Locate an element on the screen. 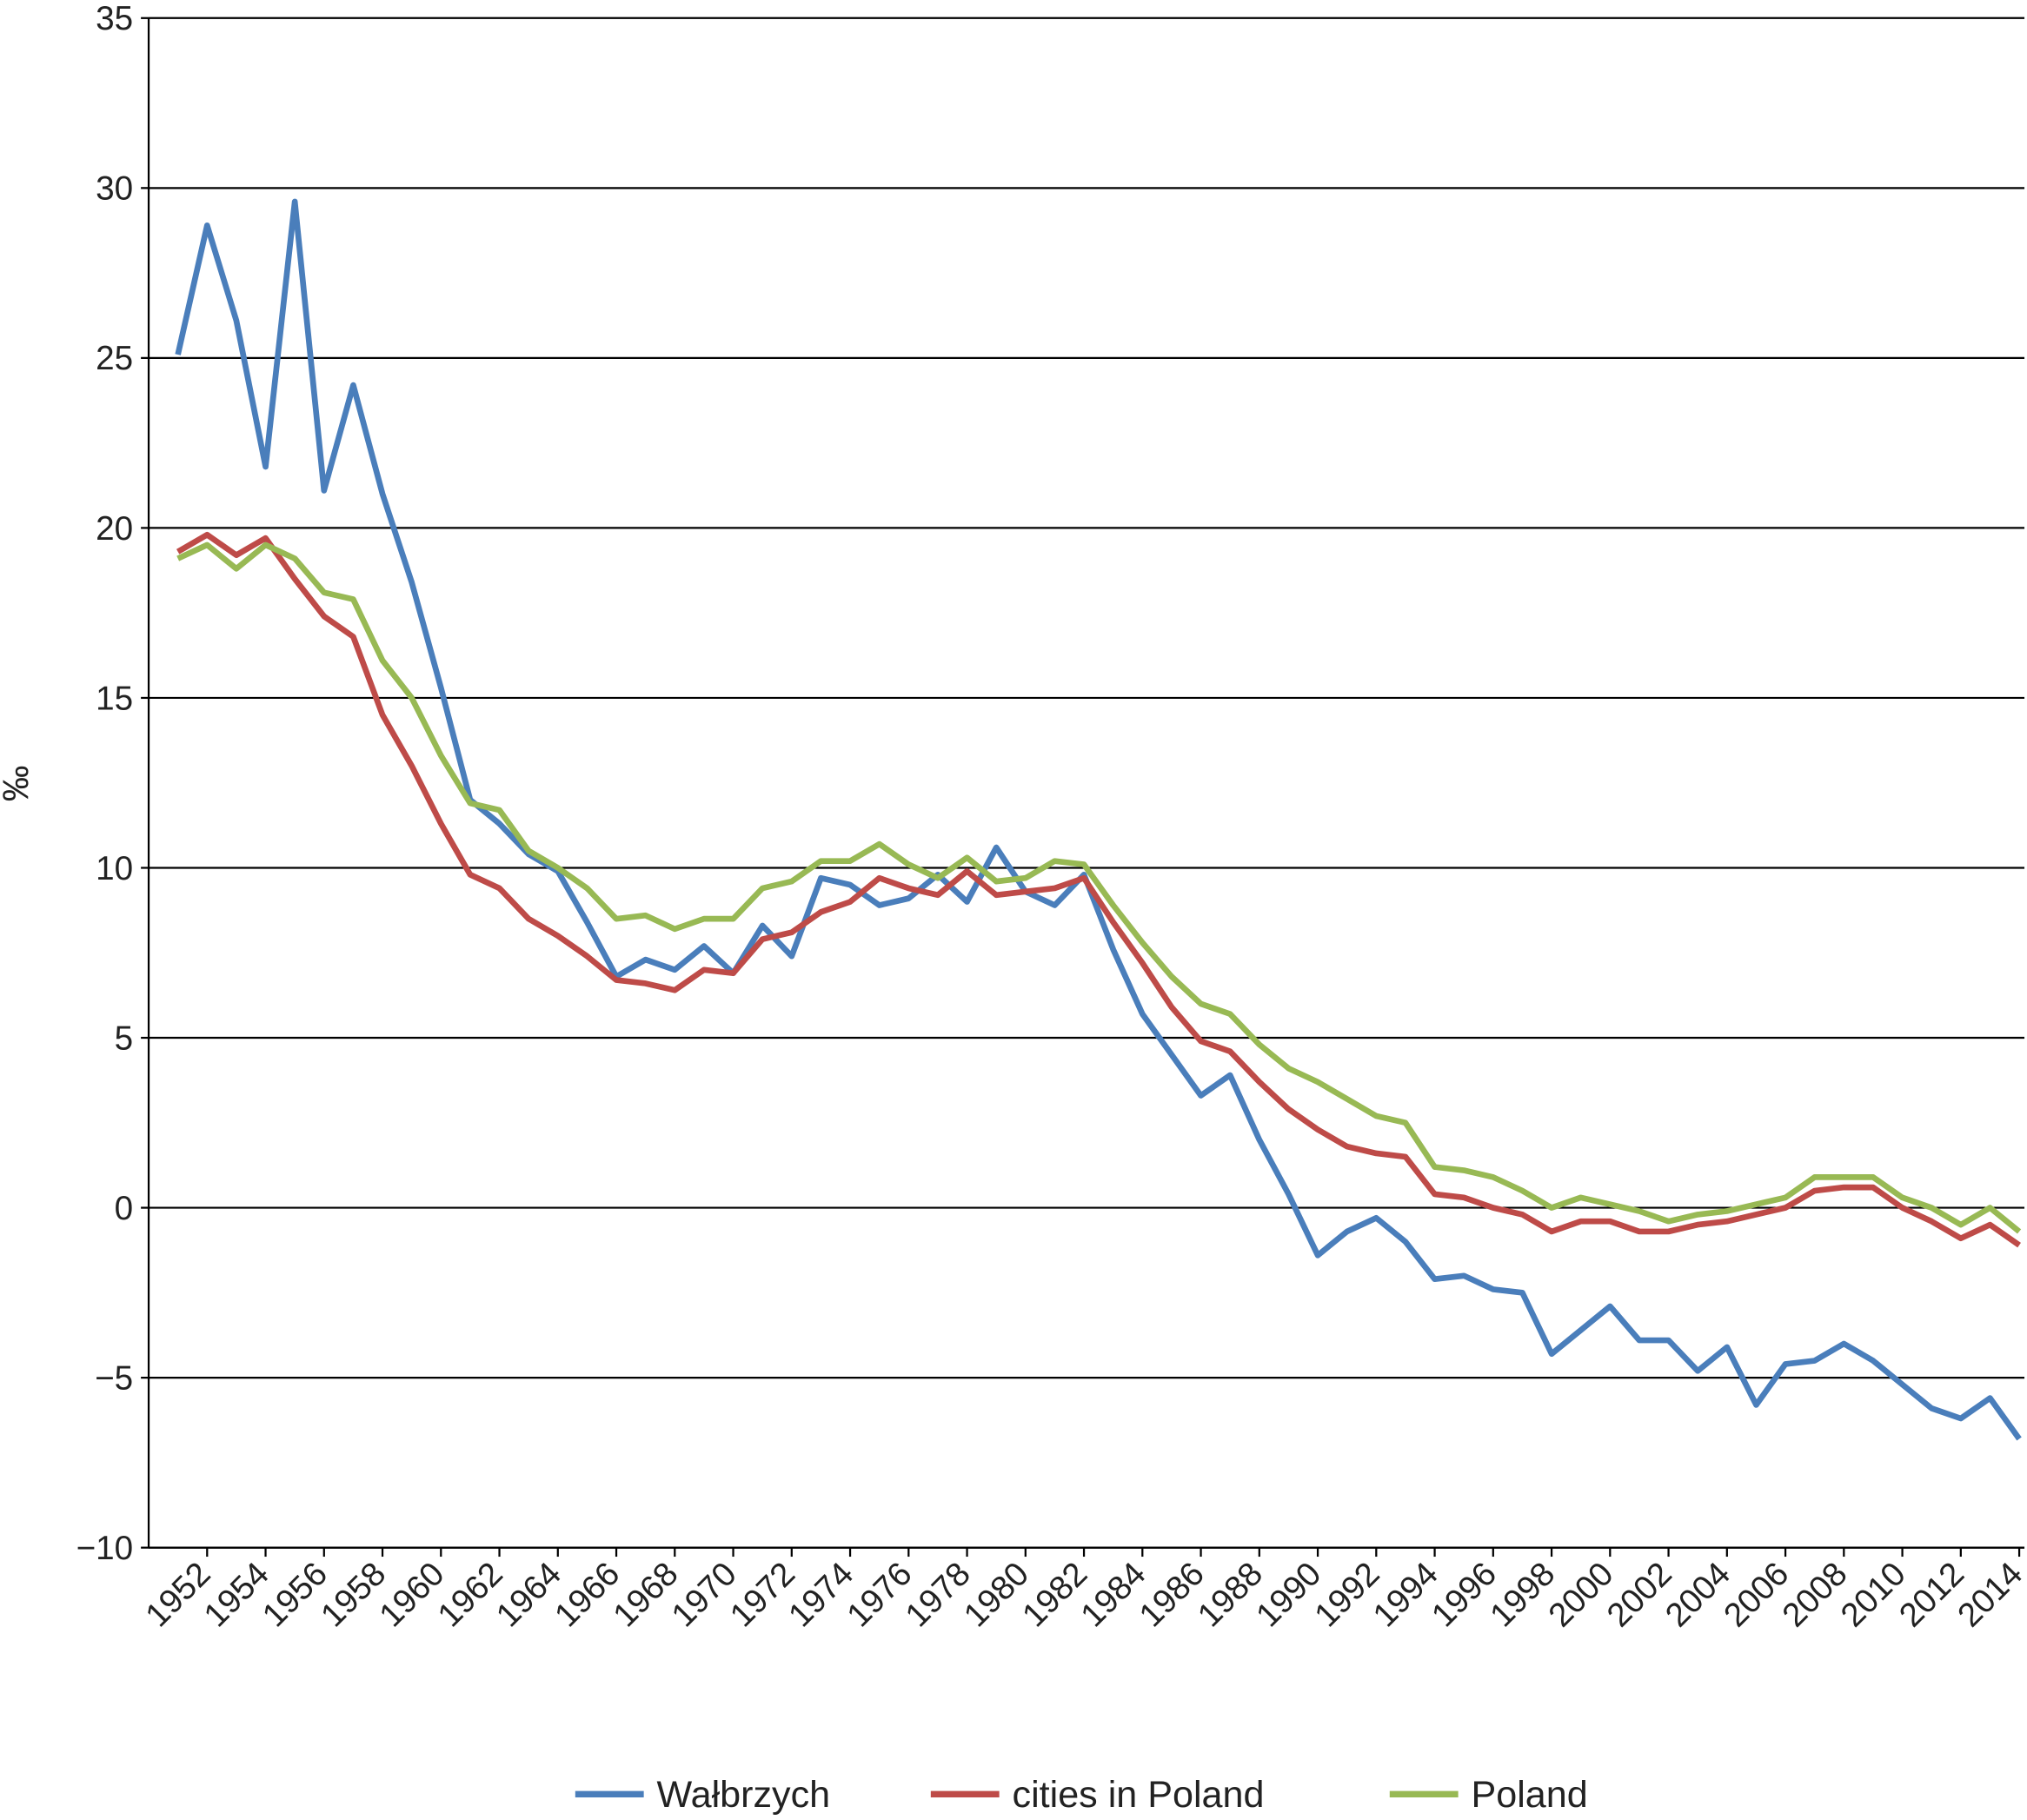  x-tick-label: 1976 is located at coordinates (879, 1594).